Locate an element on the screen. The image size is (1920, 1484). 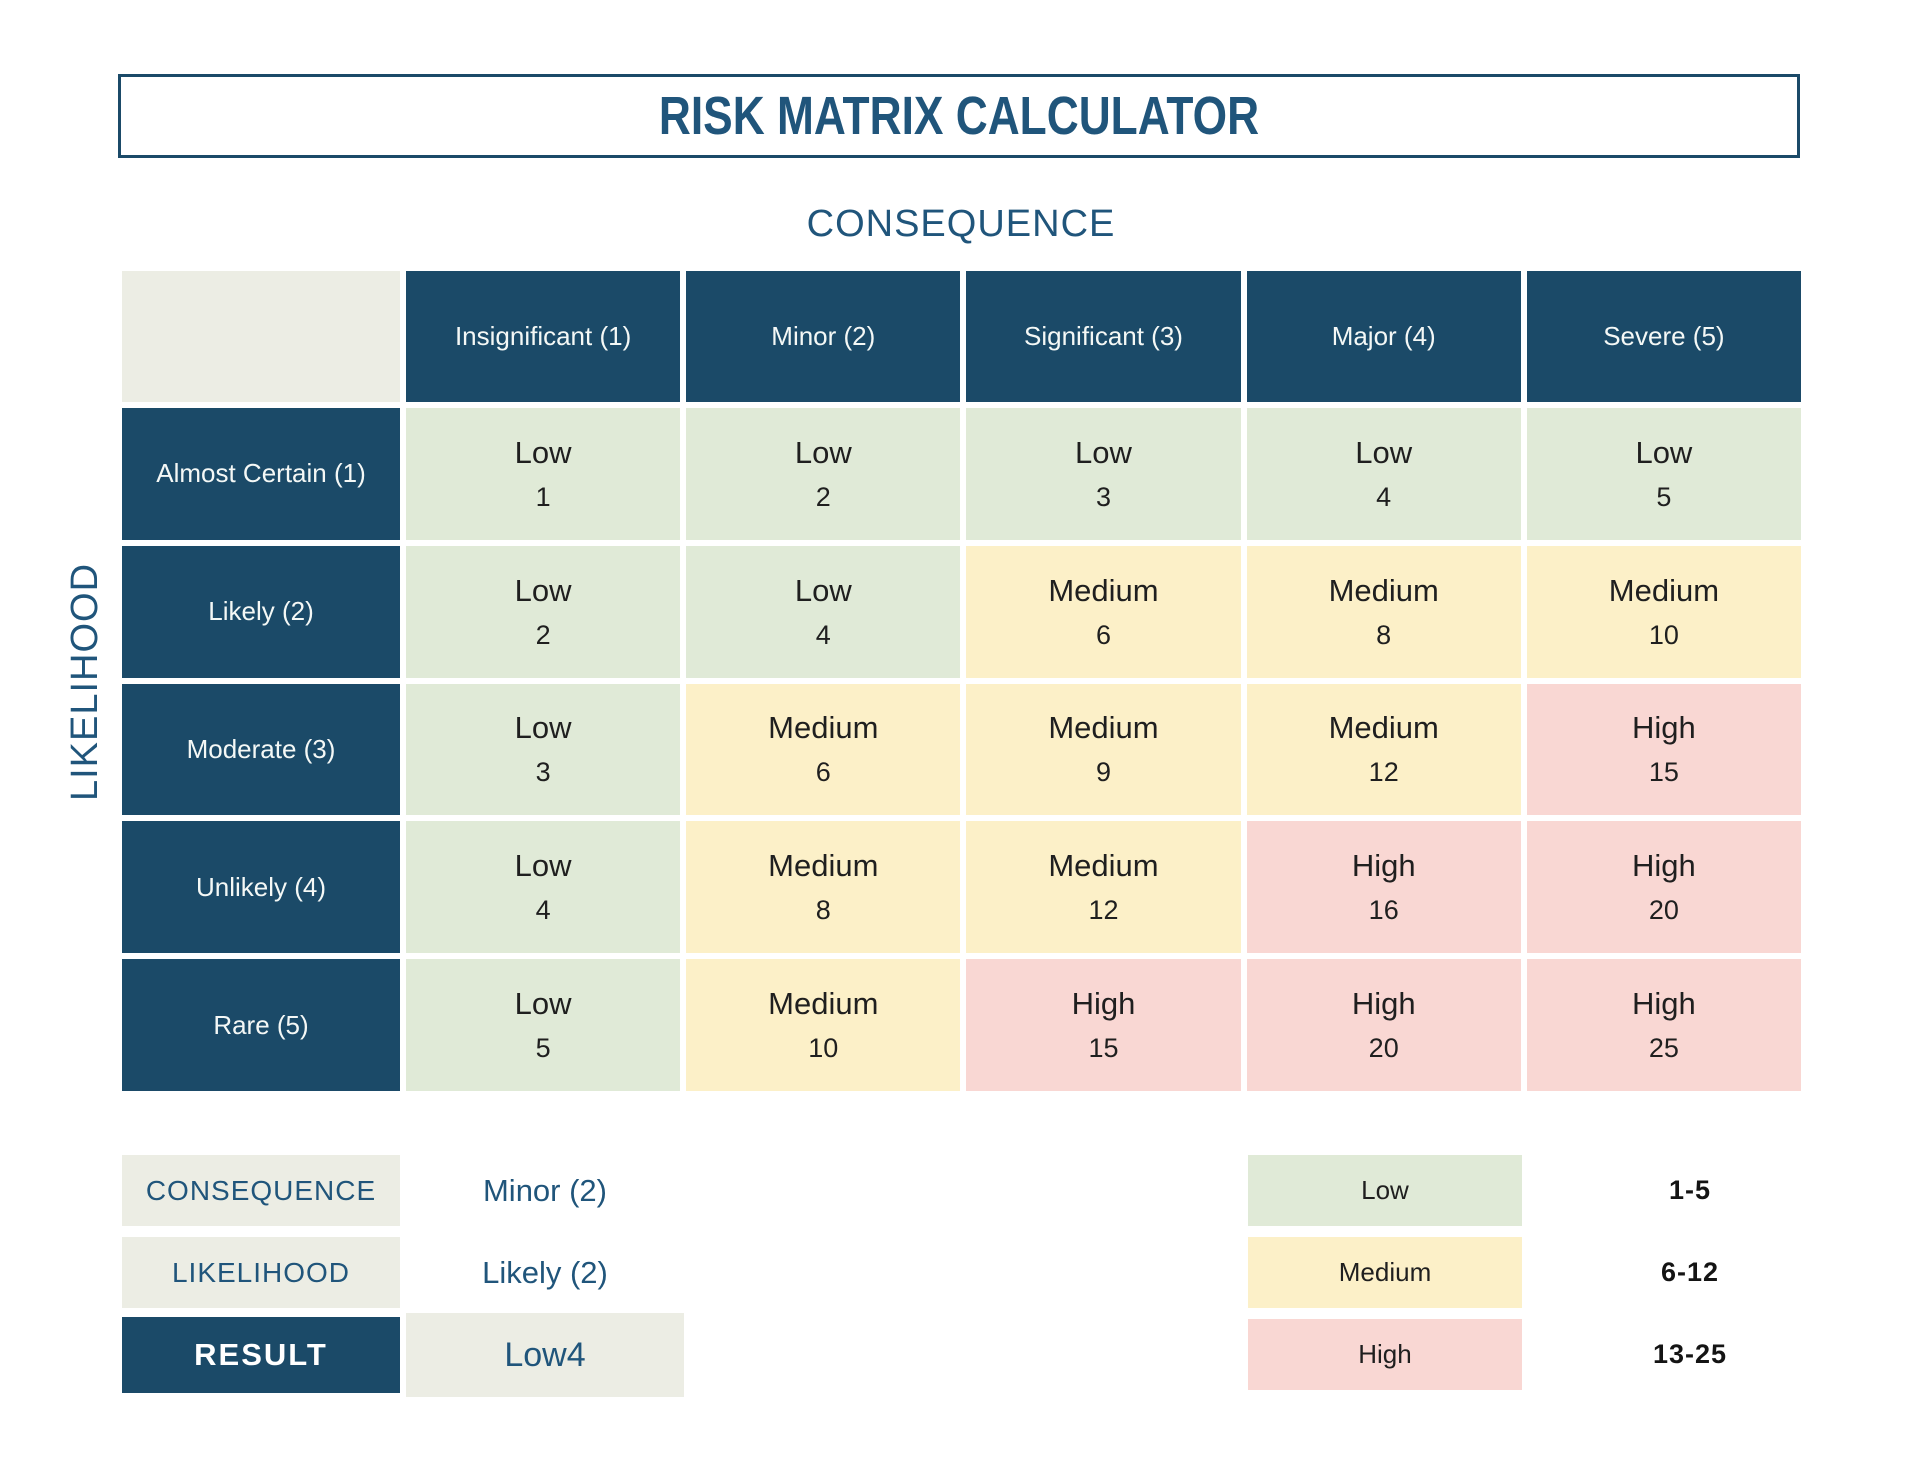
legend-medium-box: Medium is located at coordinates (1385, 1272).